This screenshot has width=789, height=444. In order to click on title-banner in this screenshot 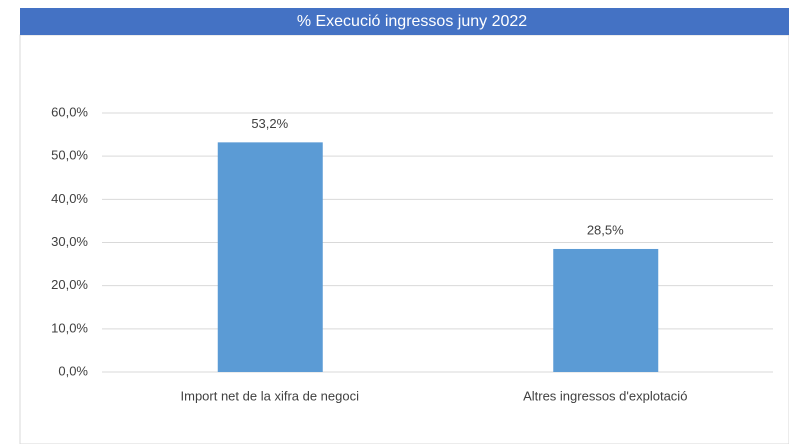, I will do `click(404, 21)`.